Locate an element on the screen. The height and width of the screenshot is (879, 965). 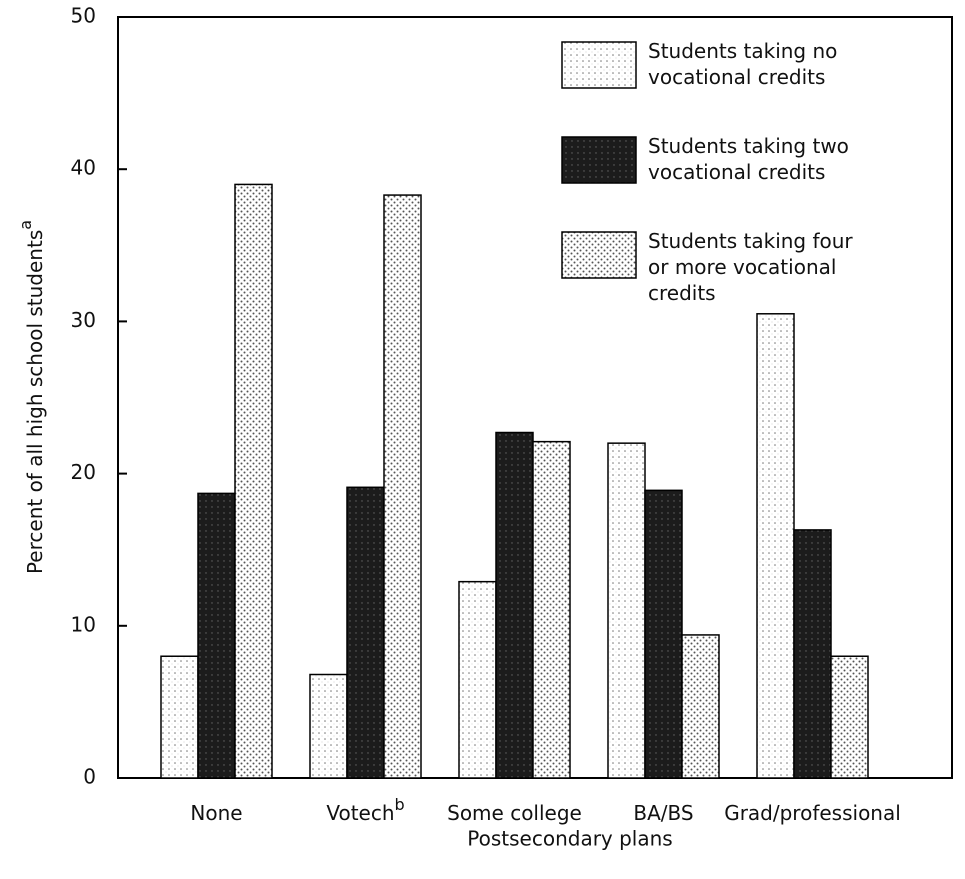
y-tick-label: 30 is located at coordinates (83, 320).